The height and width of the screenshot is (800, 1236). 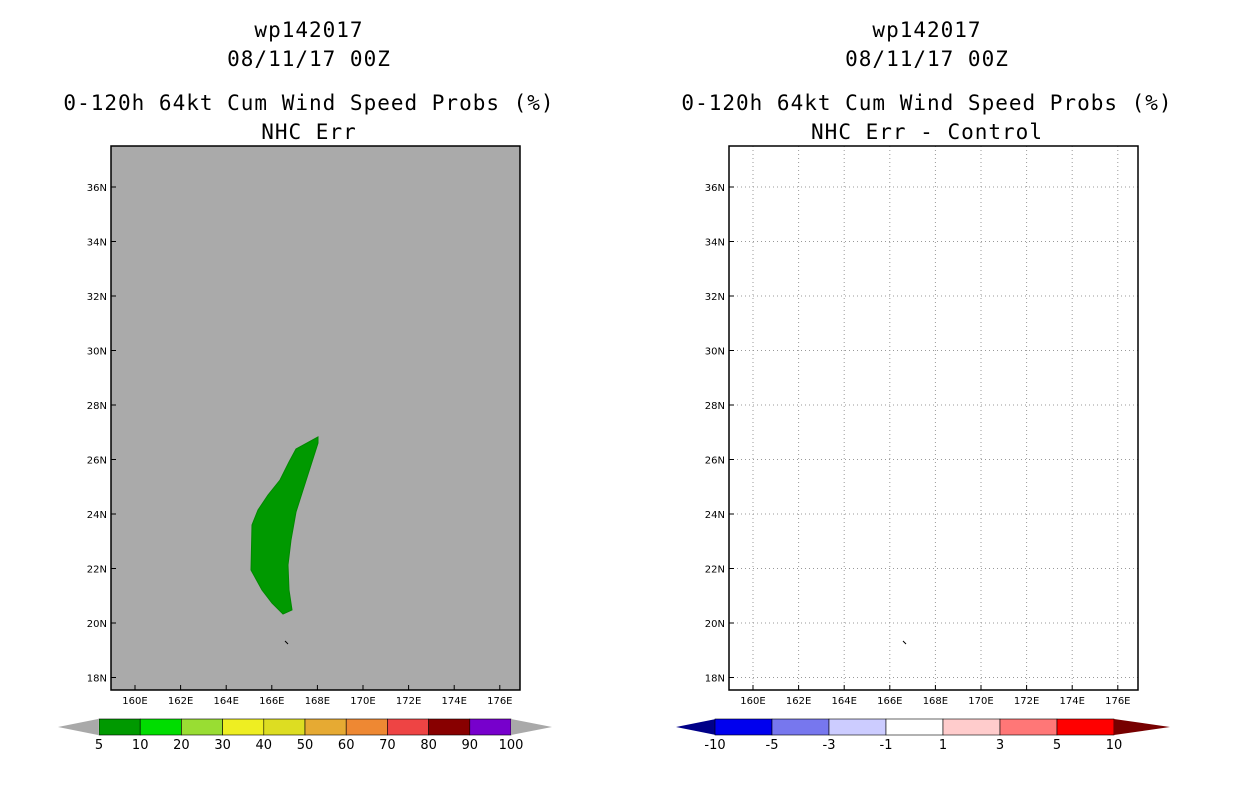 I want to click on colorbar-label: 50, so click(x=305, y=745).